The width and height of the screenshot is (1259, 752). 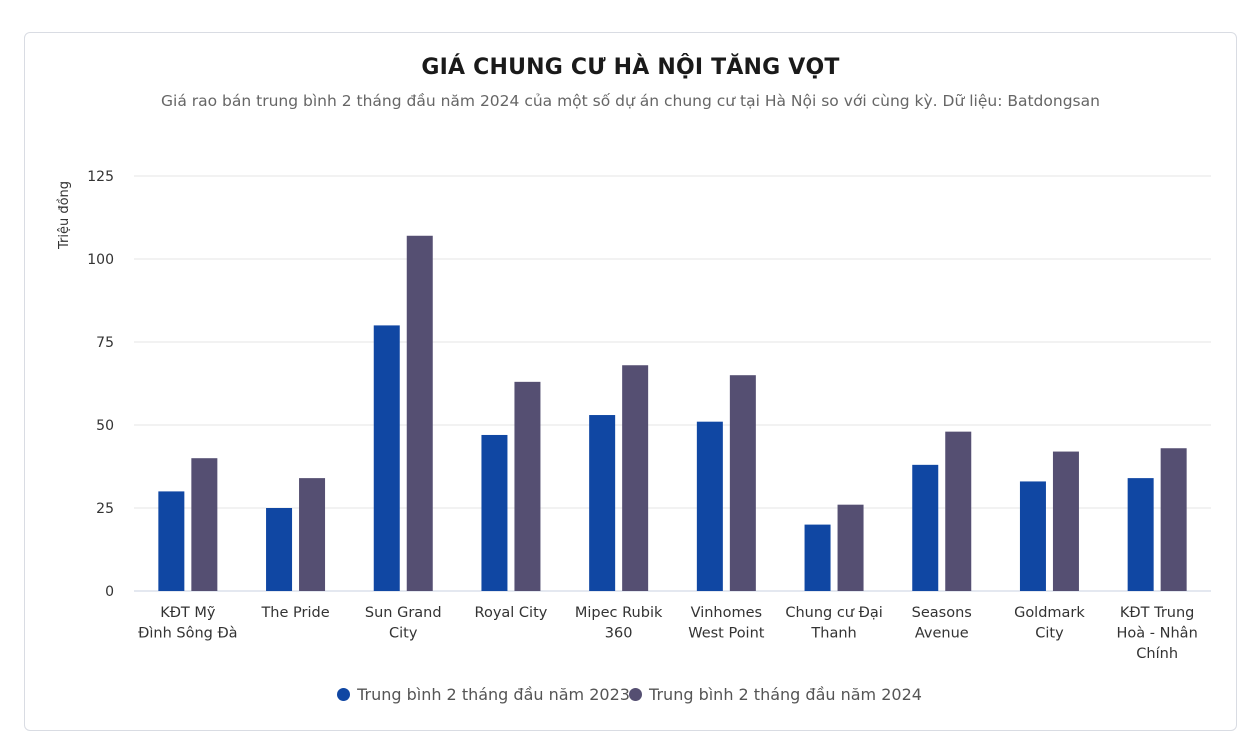 What do you see at coordinates (619, 634) in the screenshot?
I see `x-tick-label: 360` at bounding box center [619, 634].